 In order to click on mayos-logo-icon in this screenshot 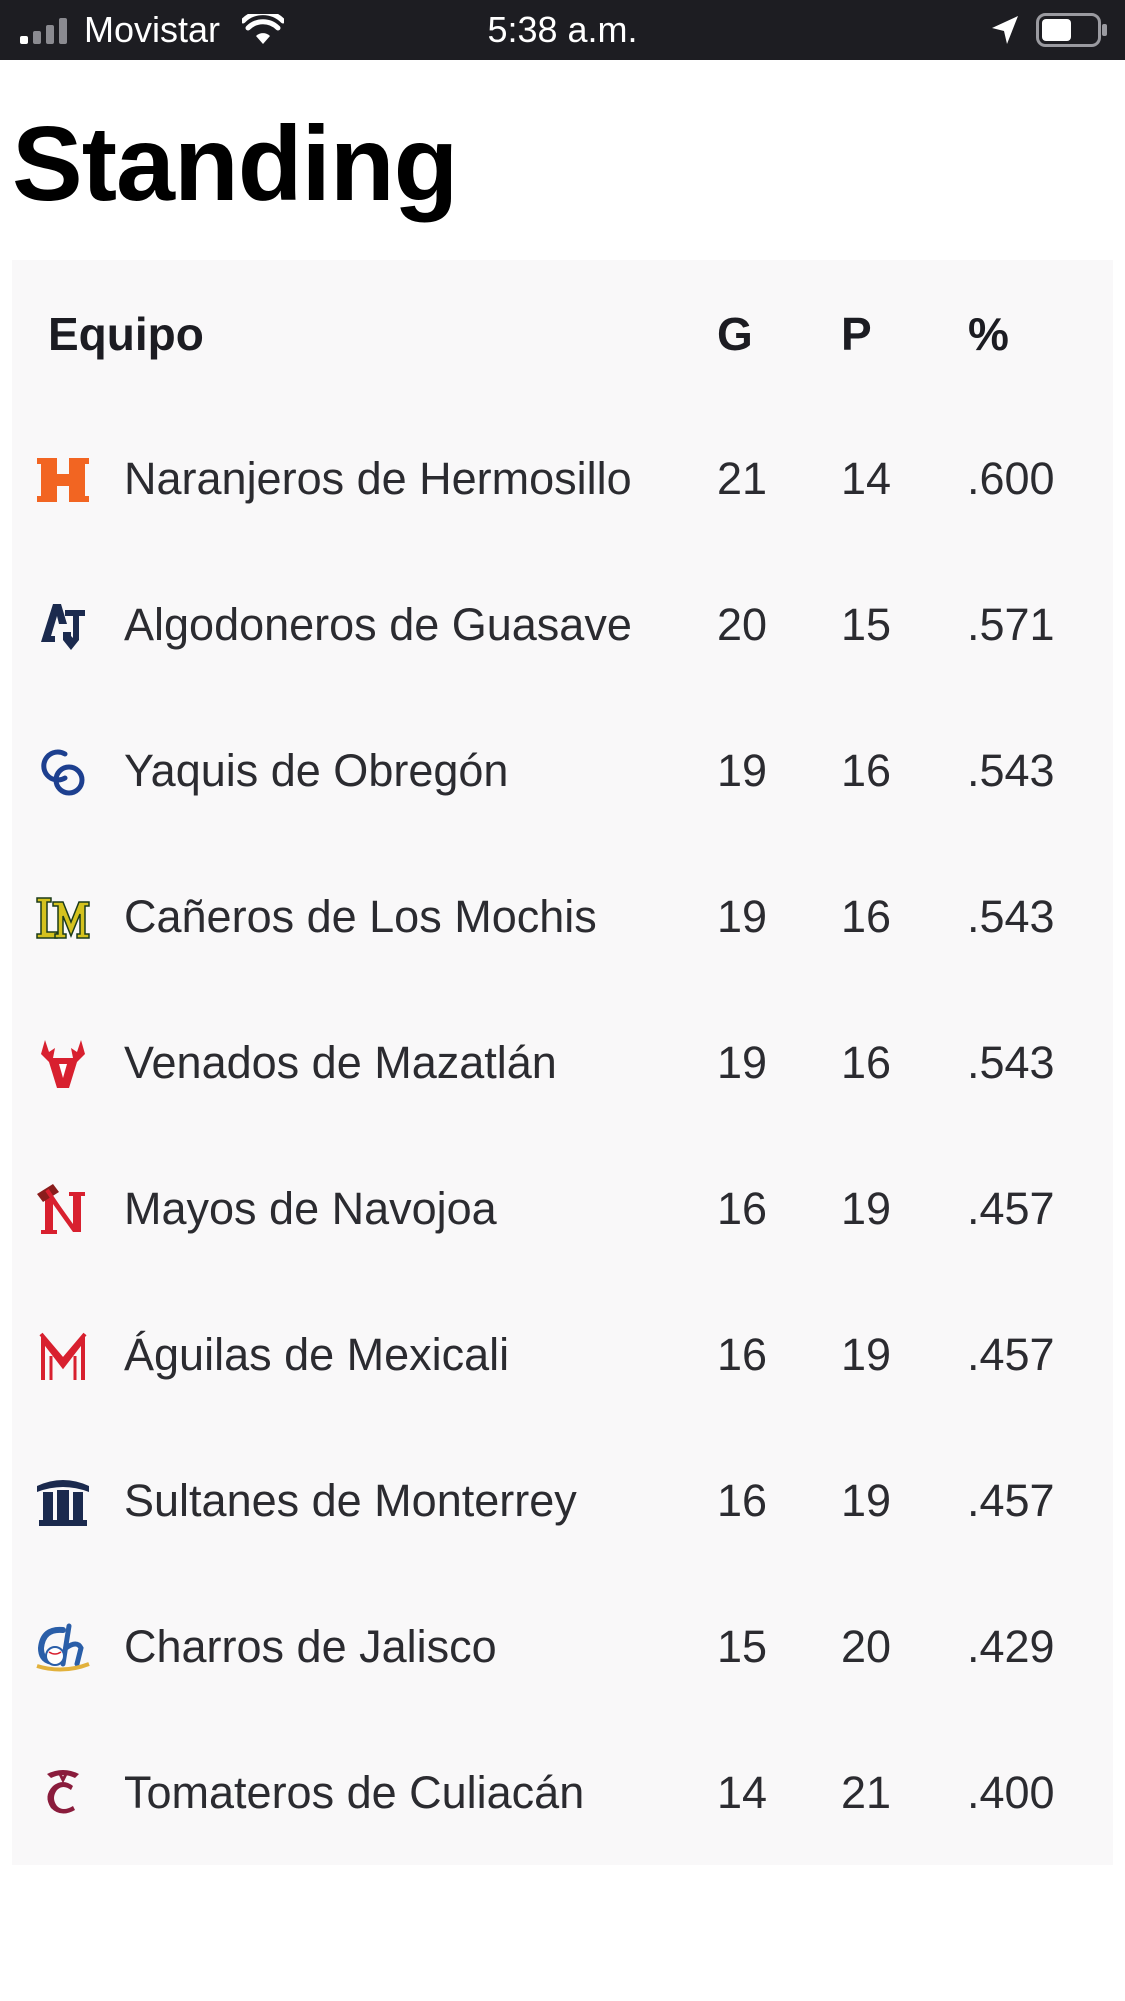, I will do `click(63, 1210)`.